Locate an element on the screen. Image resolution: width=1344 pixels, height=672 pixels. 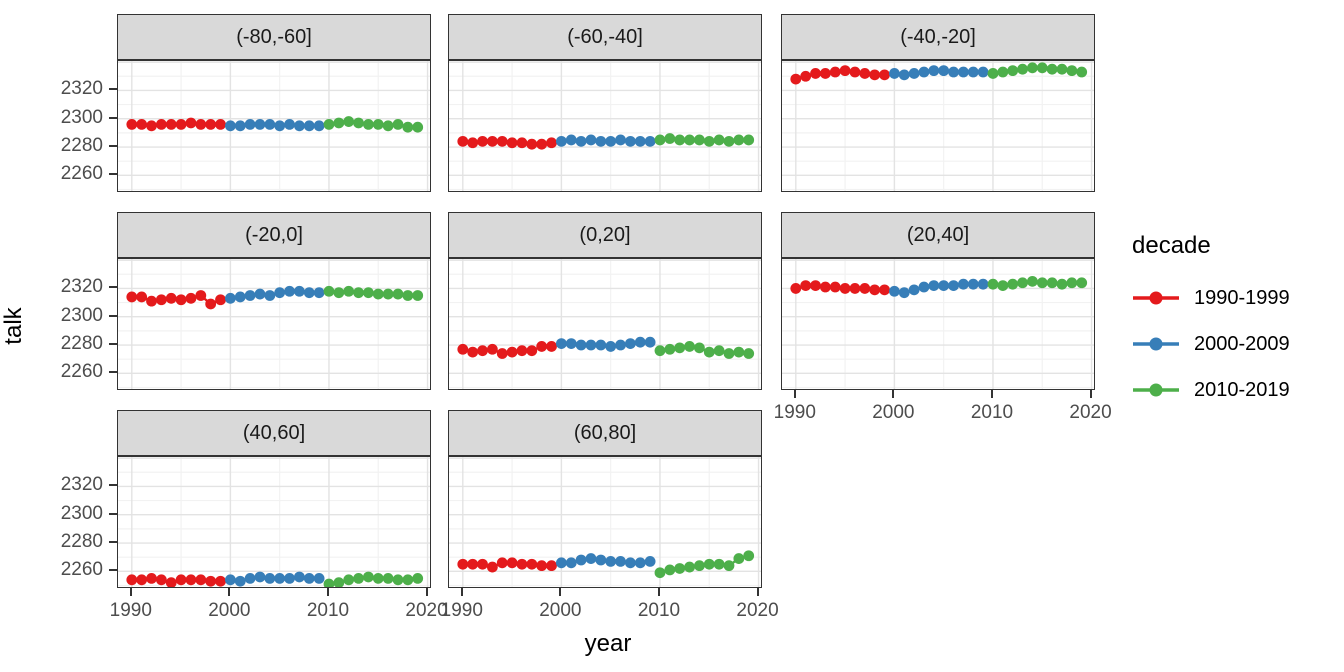
y-tick-label: 2320 is located at coordinates (81, 485).